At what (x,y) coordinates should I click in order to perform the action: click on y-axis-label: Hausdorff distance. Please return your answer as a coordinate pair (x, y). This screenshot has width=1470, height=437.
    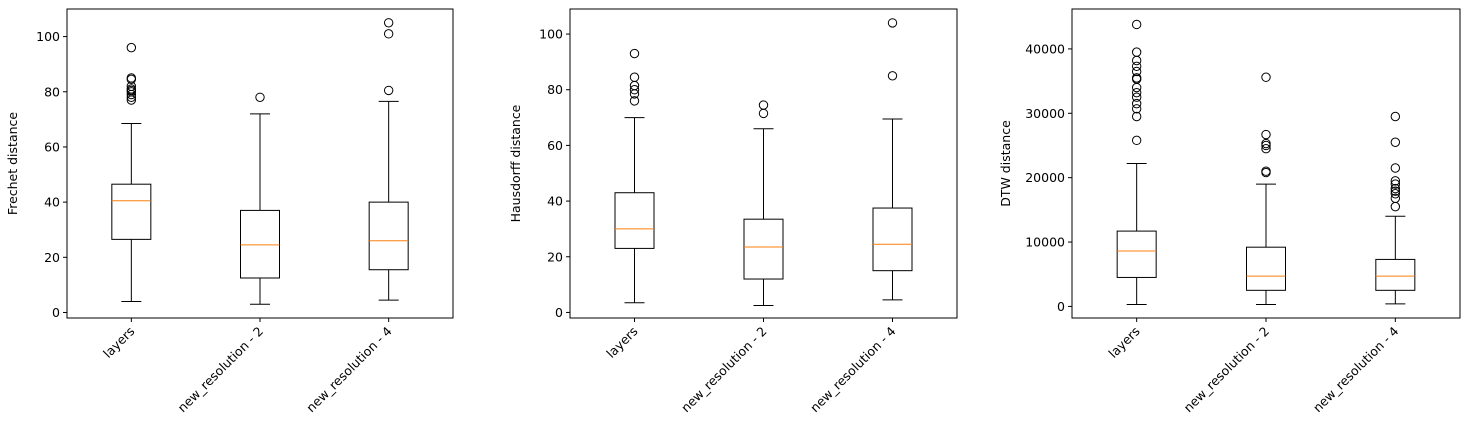
    Looking at the image, I should click on (515, 163).